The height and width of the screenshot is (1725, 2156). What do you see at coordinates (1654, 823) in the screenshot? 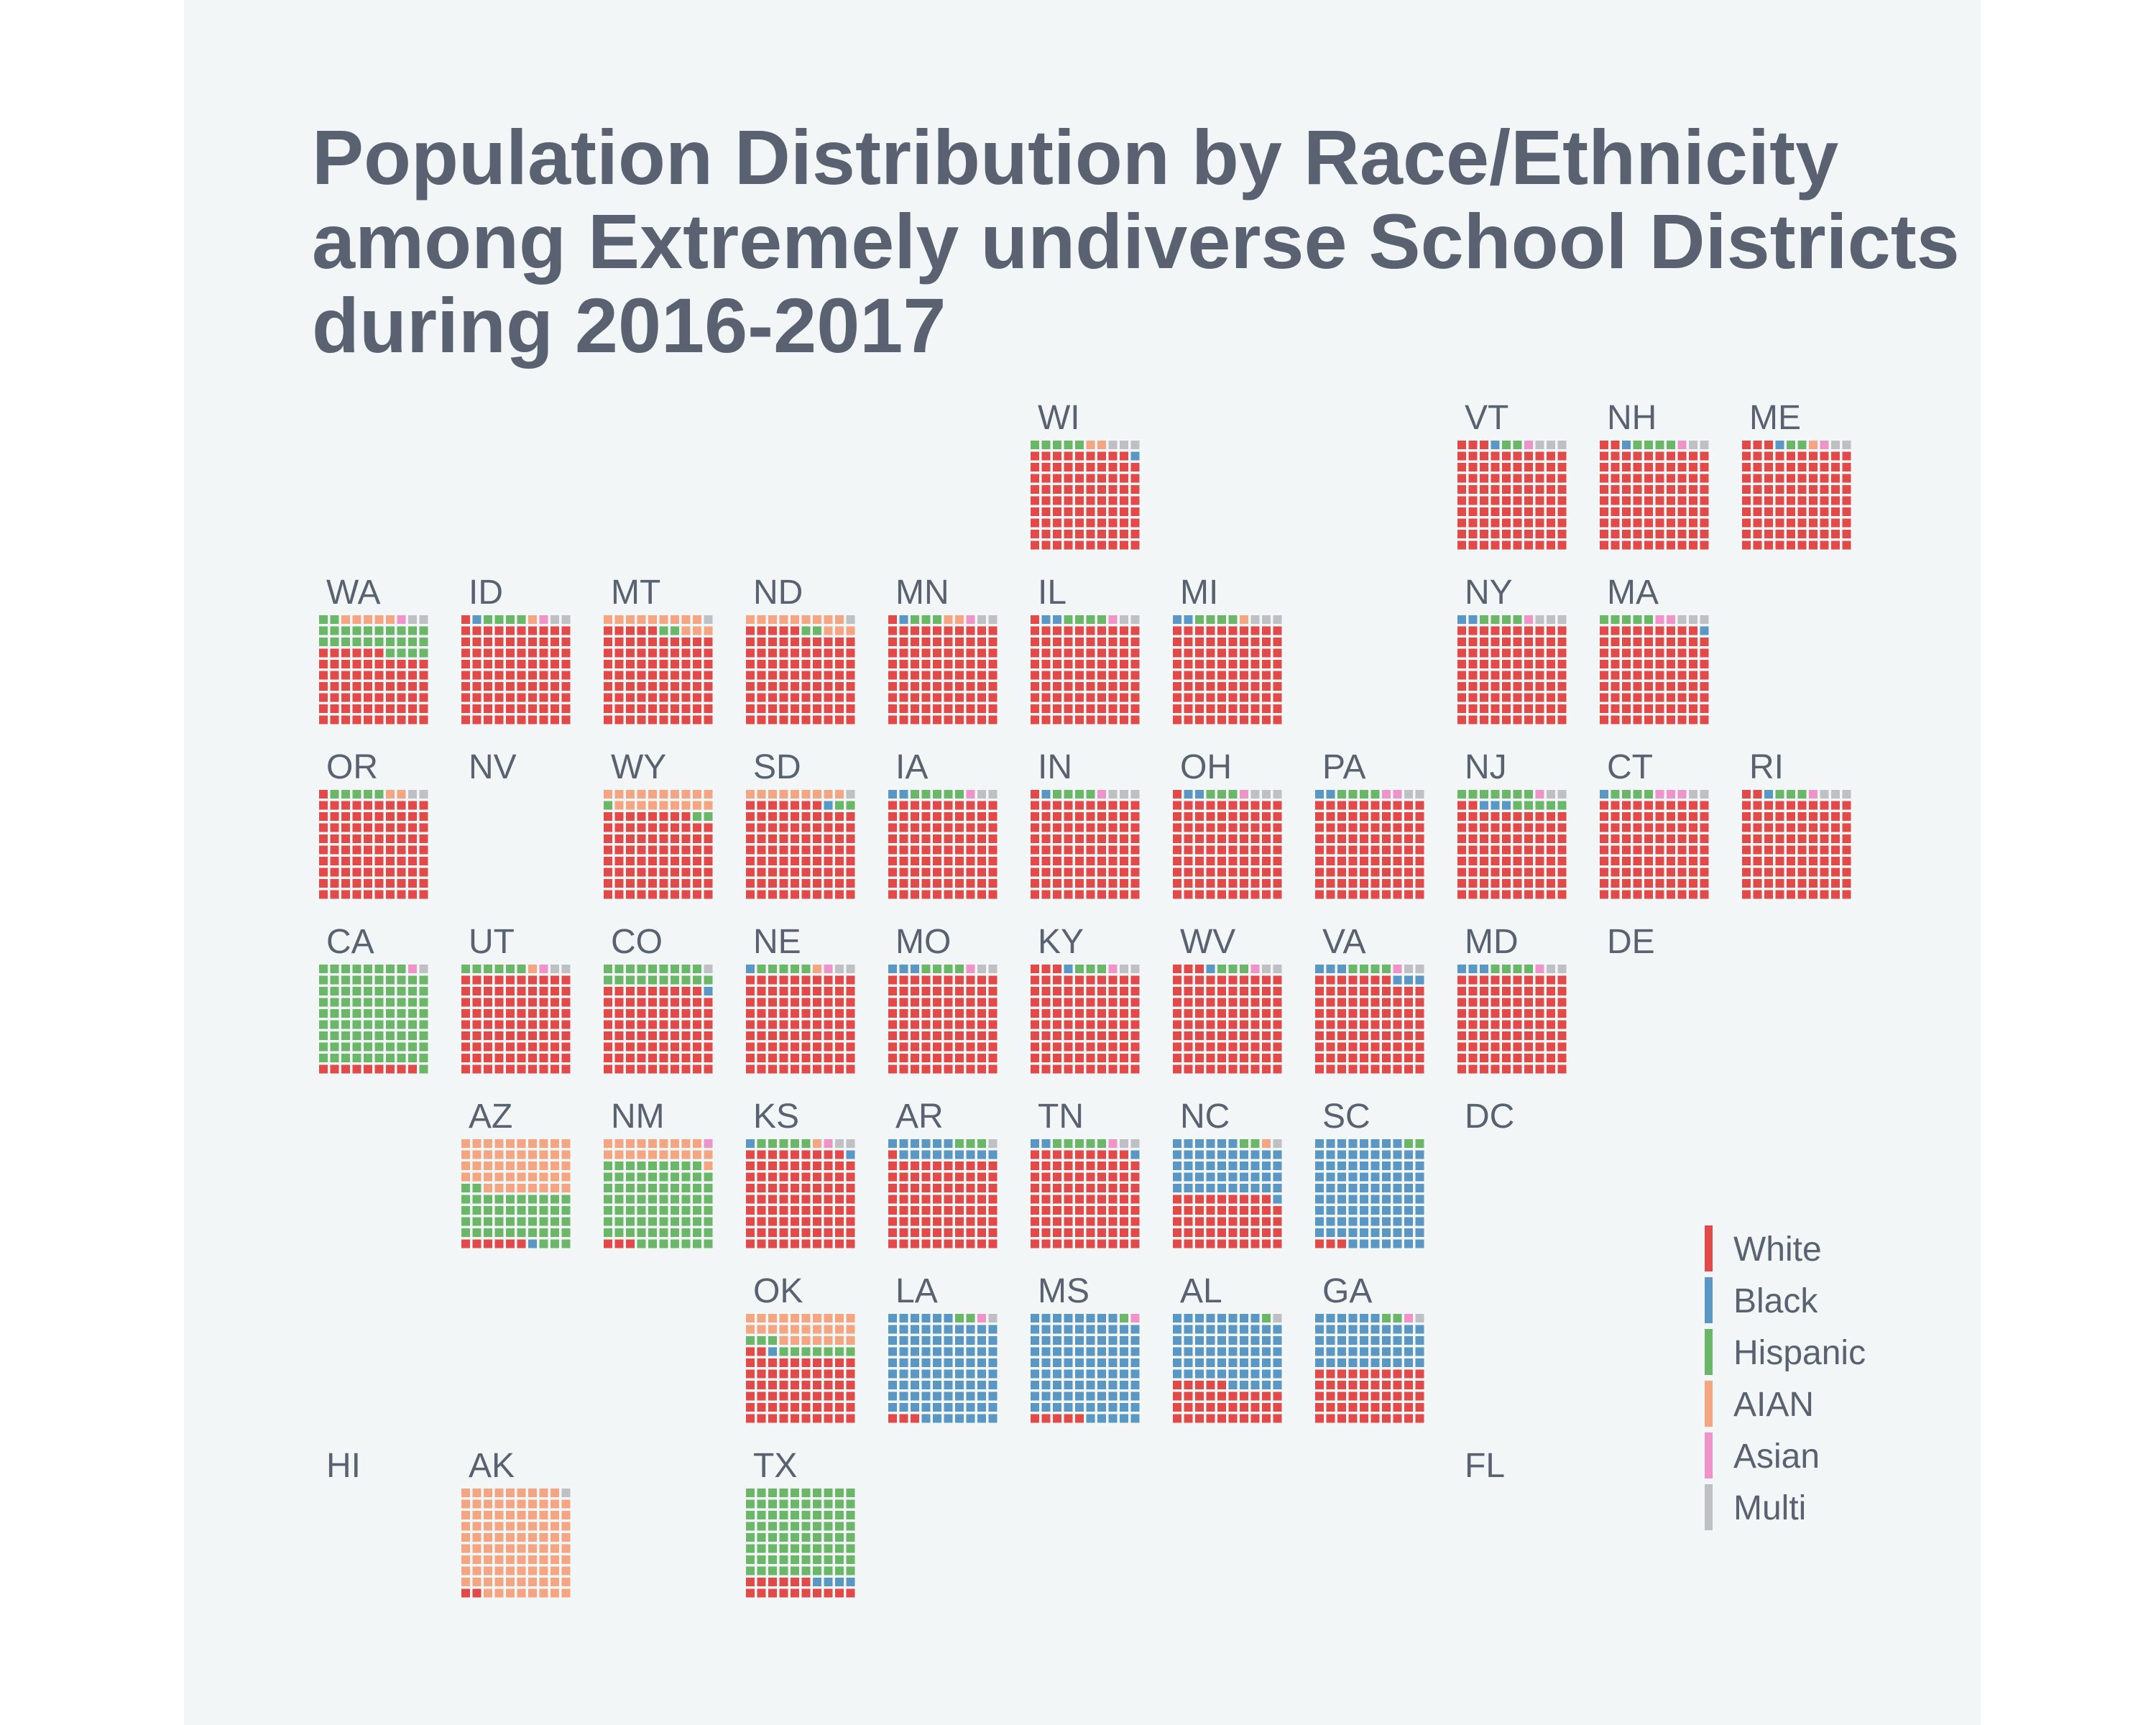
I see `state-ct: CT` at bounding box center [1654, 823].